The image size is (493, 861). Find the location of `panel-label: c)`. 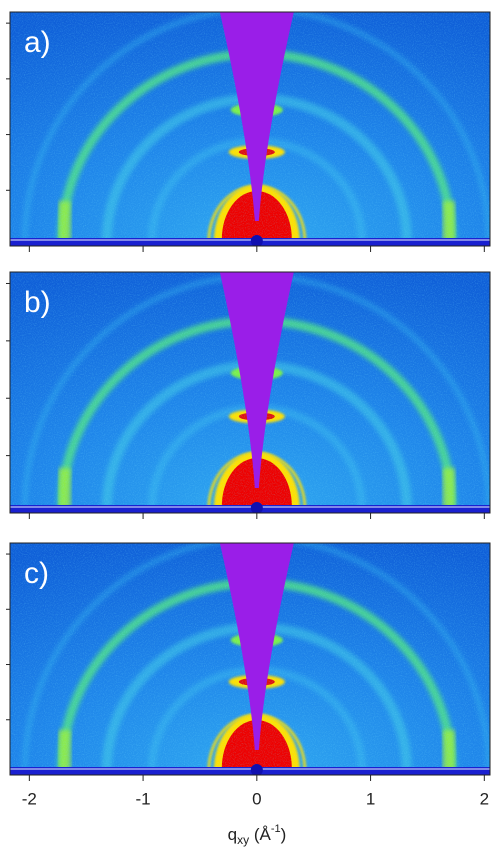

panel-label: c) is located at coordinates (36, 573).